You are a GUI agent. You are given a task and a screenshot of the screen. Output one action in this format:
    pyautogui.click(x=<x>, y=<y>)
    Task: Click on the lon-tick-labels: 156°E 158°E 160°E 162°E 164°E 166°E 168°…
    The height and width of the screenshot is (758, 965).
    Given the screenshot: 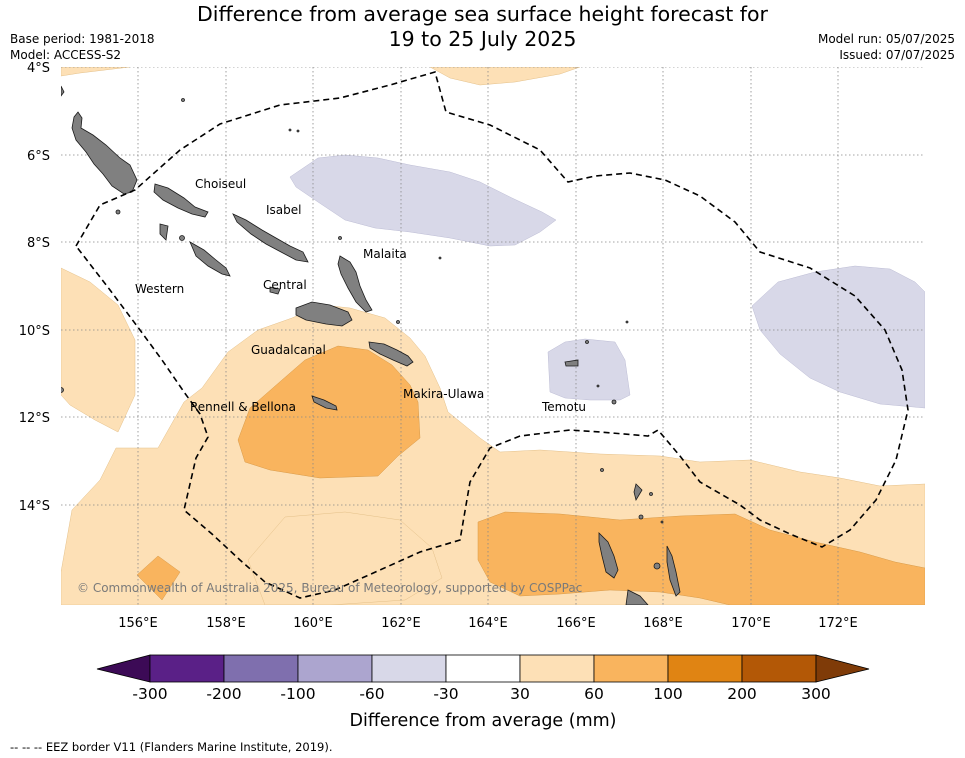 What is the action you would take?
    pyautogui.click(x=488, y=623)
    